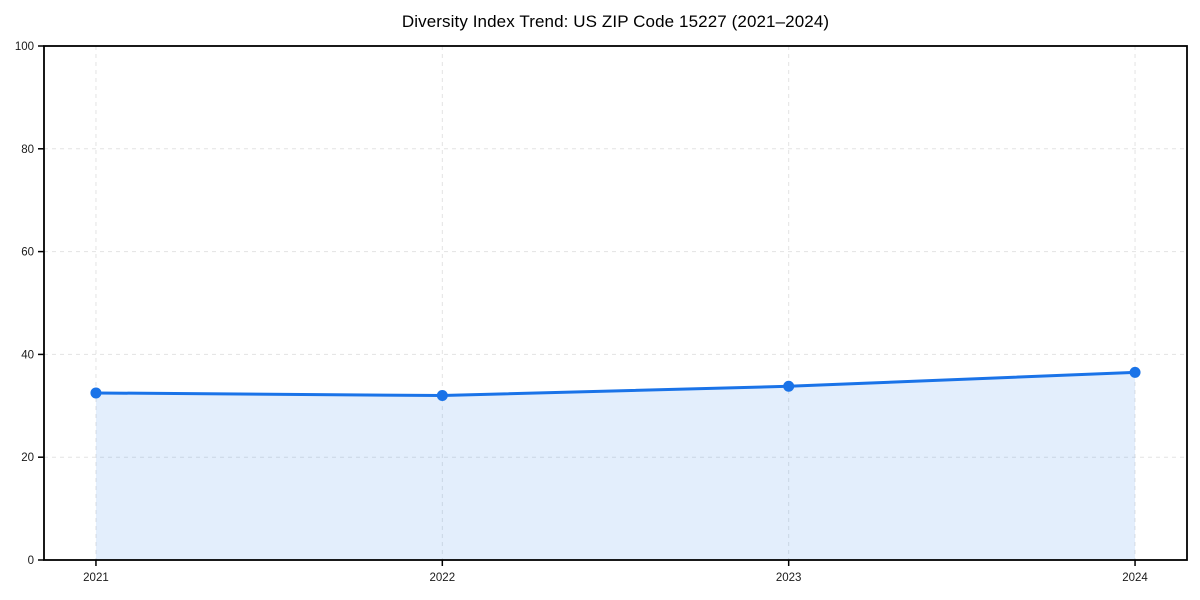 This screenshot has width=1200, height=600. Describe the element at coordinates (615, 384) in the screenshot. I see `data-line` at that location.